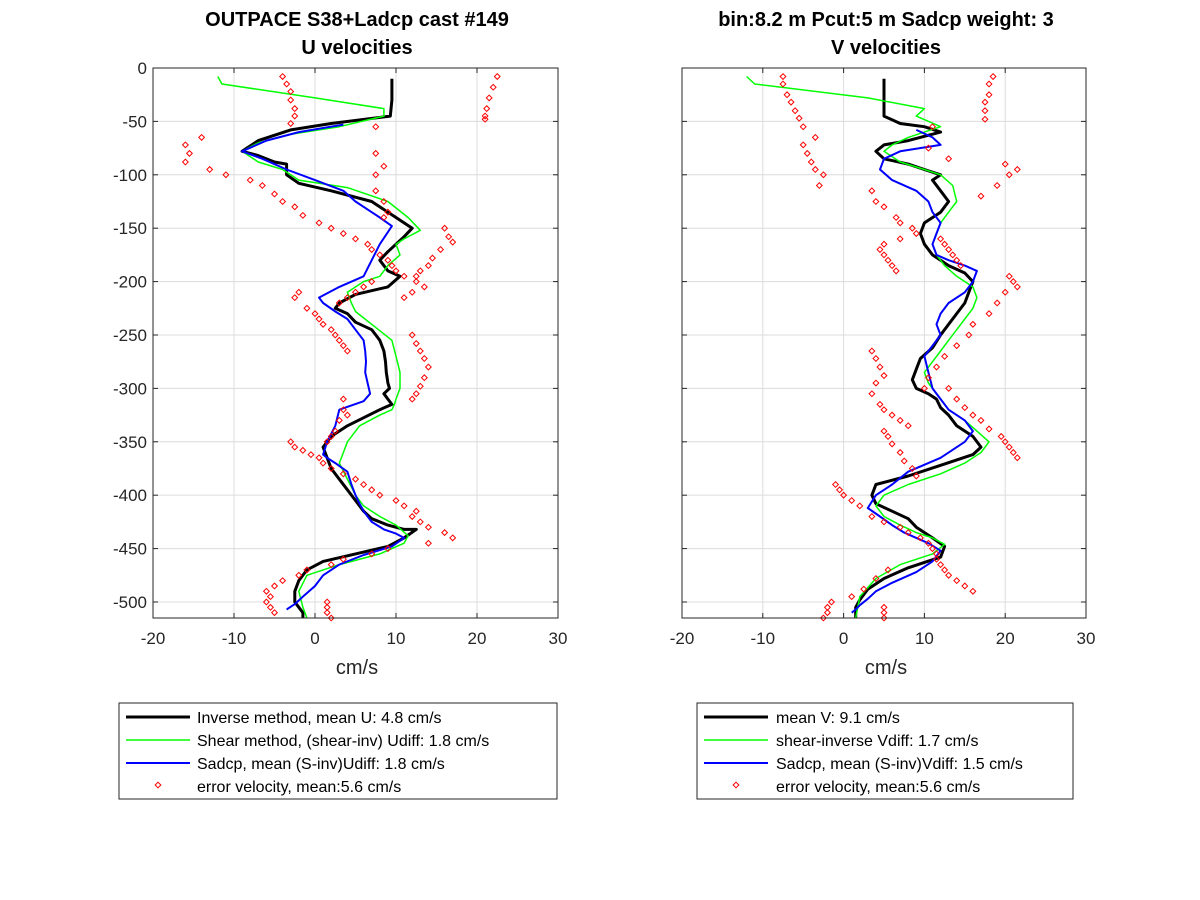 This screenshot has height=900, width=1200. I want to click on left-ytick-label-8: -400, so click(130, 495).